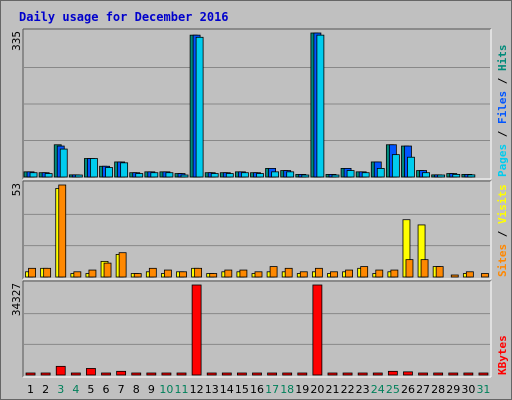  I want to click on x-tick-label: 8, so click(136, 389).